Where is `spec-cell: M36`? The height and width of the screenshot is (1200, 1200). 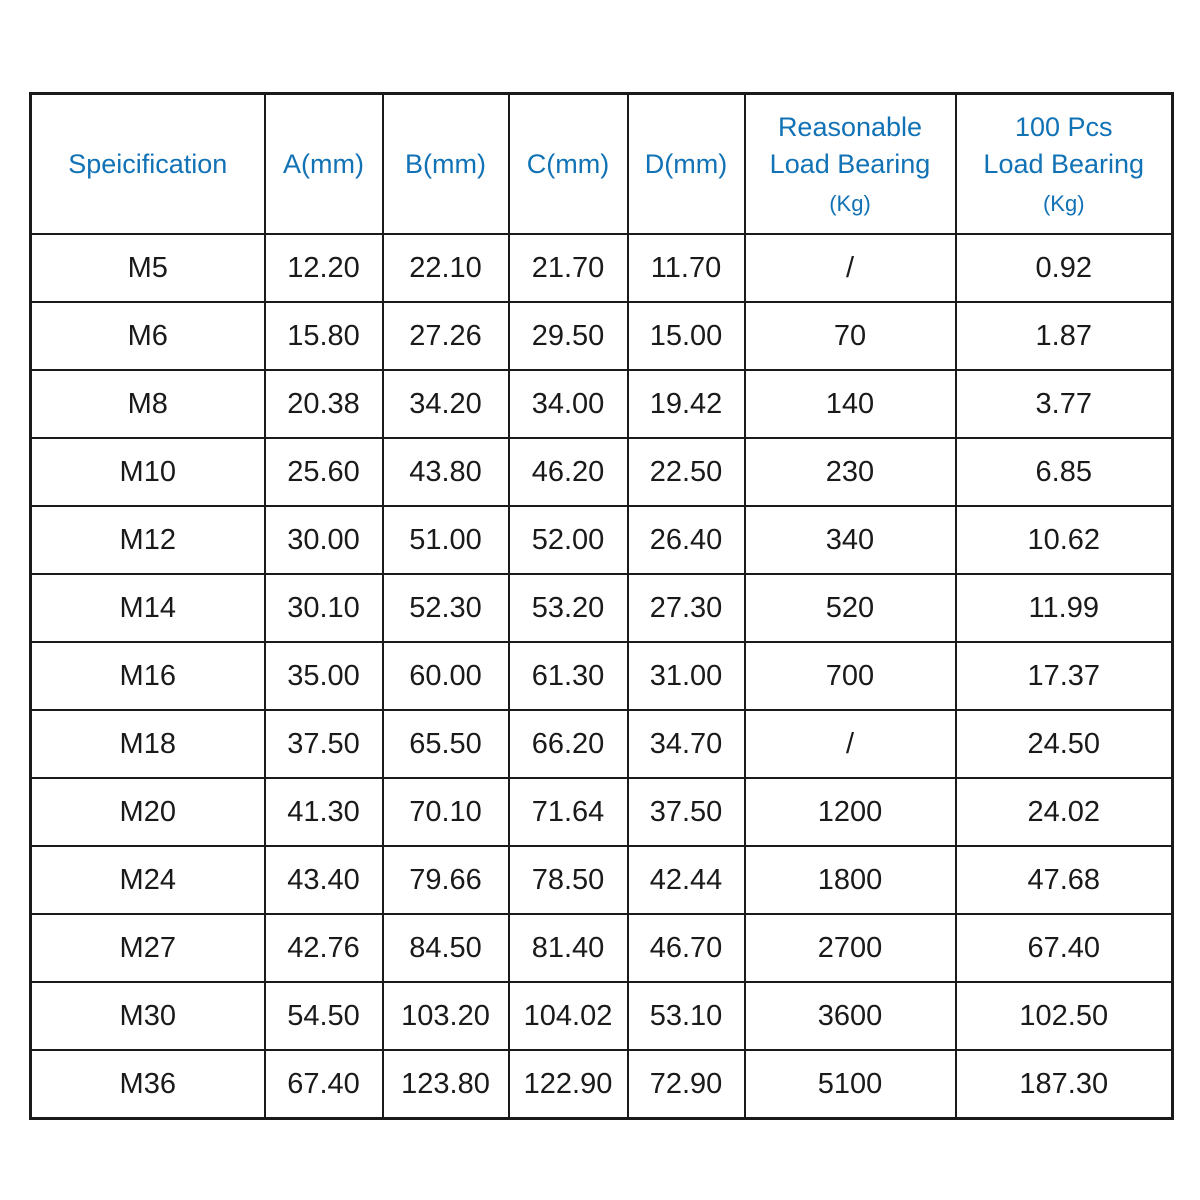
spec-cell: M36 is located at coordinates (147, 1084).